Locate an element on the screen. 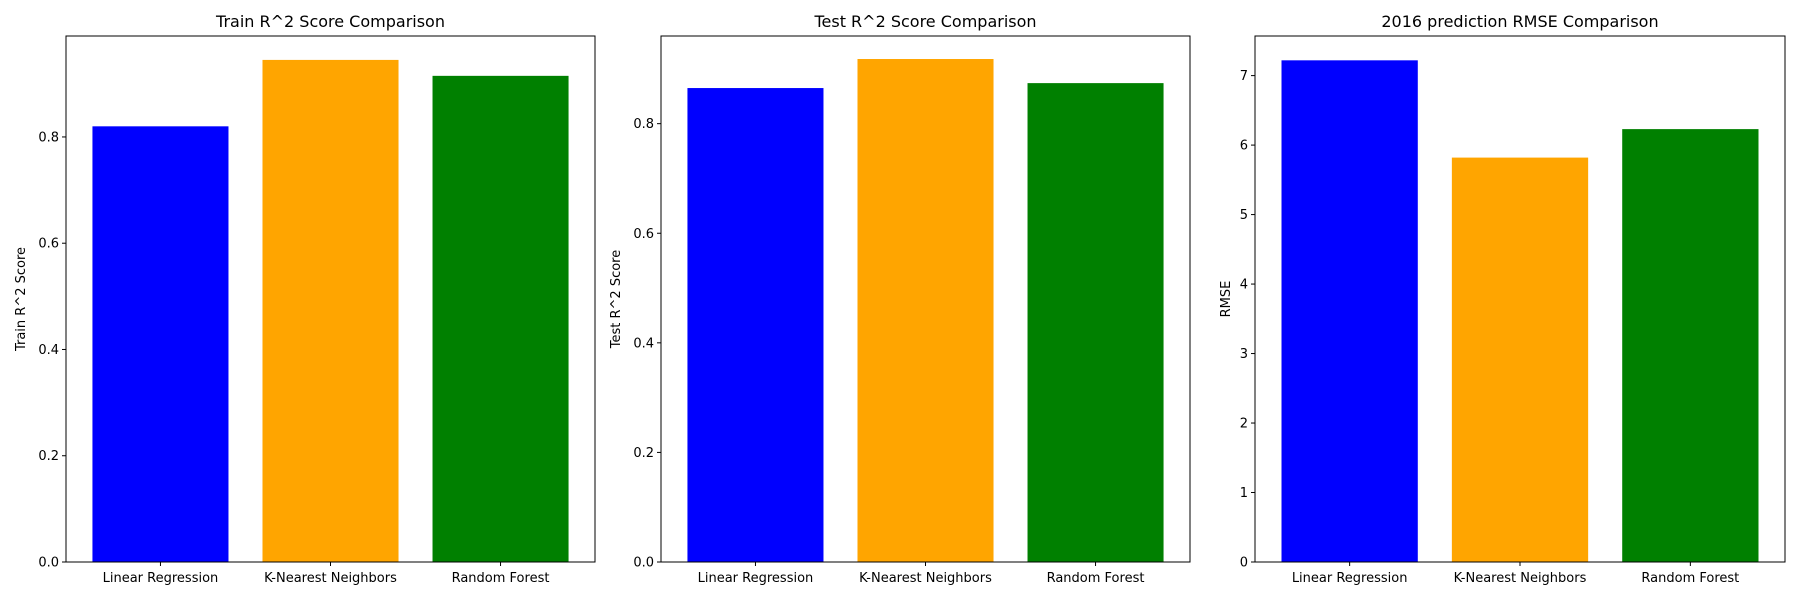 The image size is (1800, 600). y-tick-label: 2 is located at coordinates (1244, 424).